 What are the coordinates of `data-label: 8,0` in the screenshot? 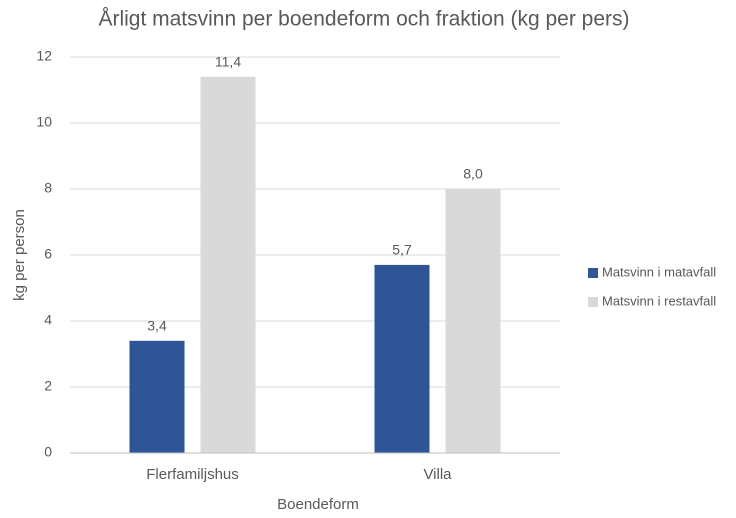 It's located at (473, 174).